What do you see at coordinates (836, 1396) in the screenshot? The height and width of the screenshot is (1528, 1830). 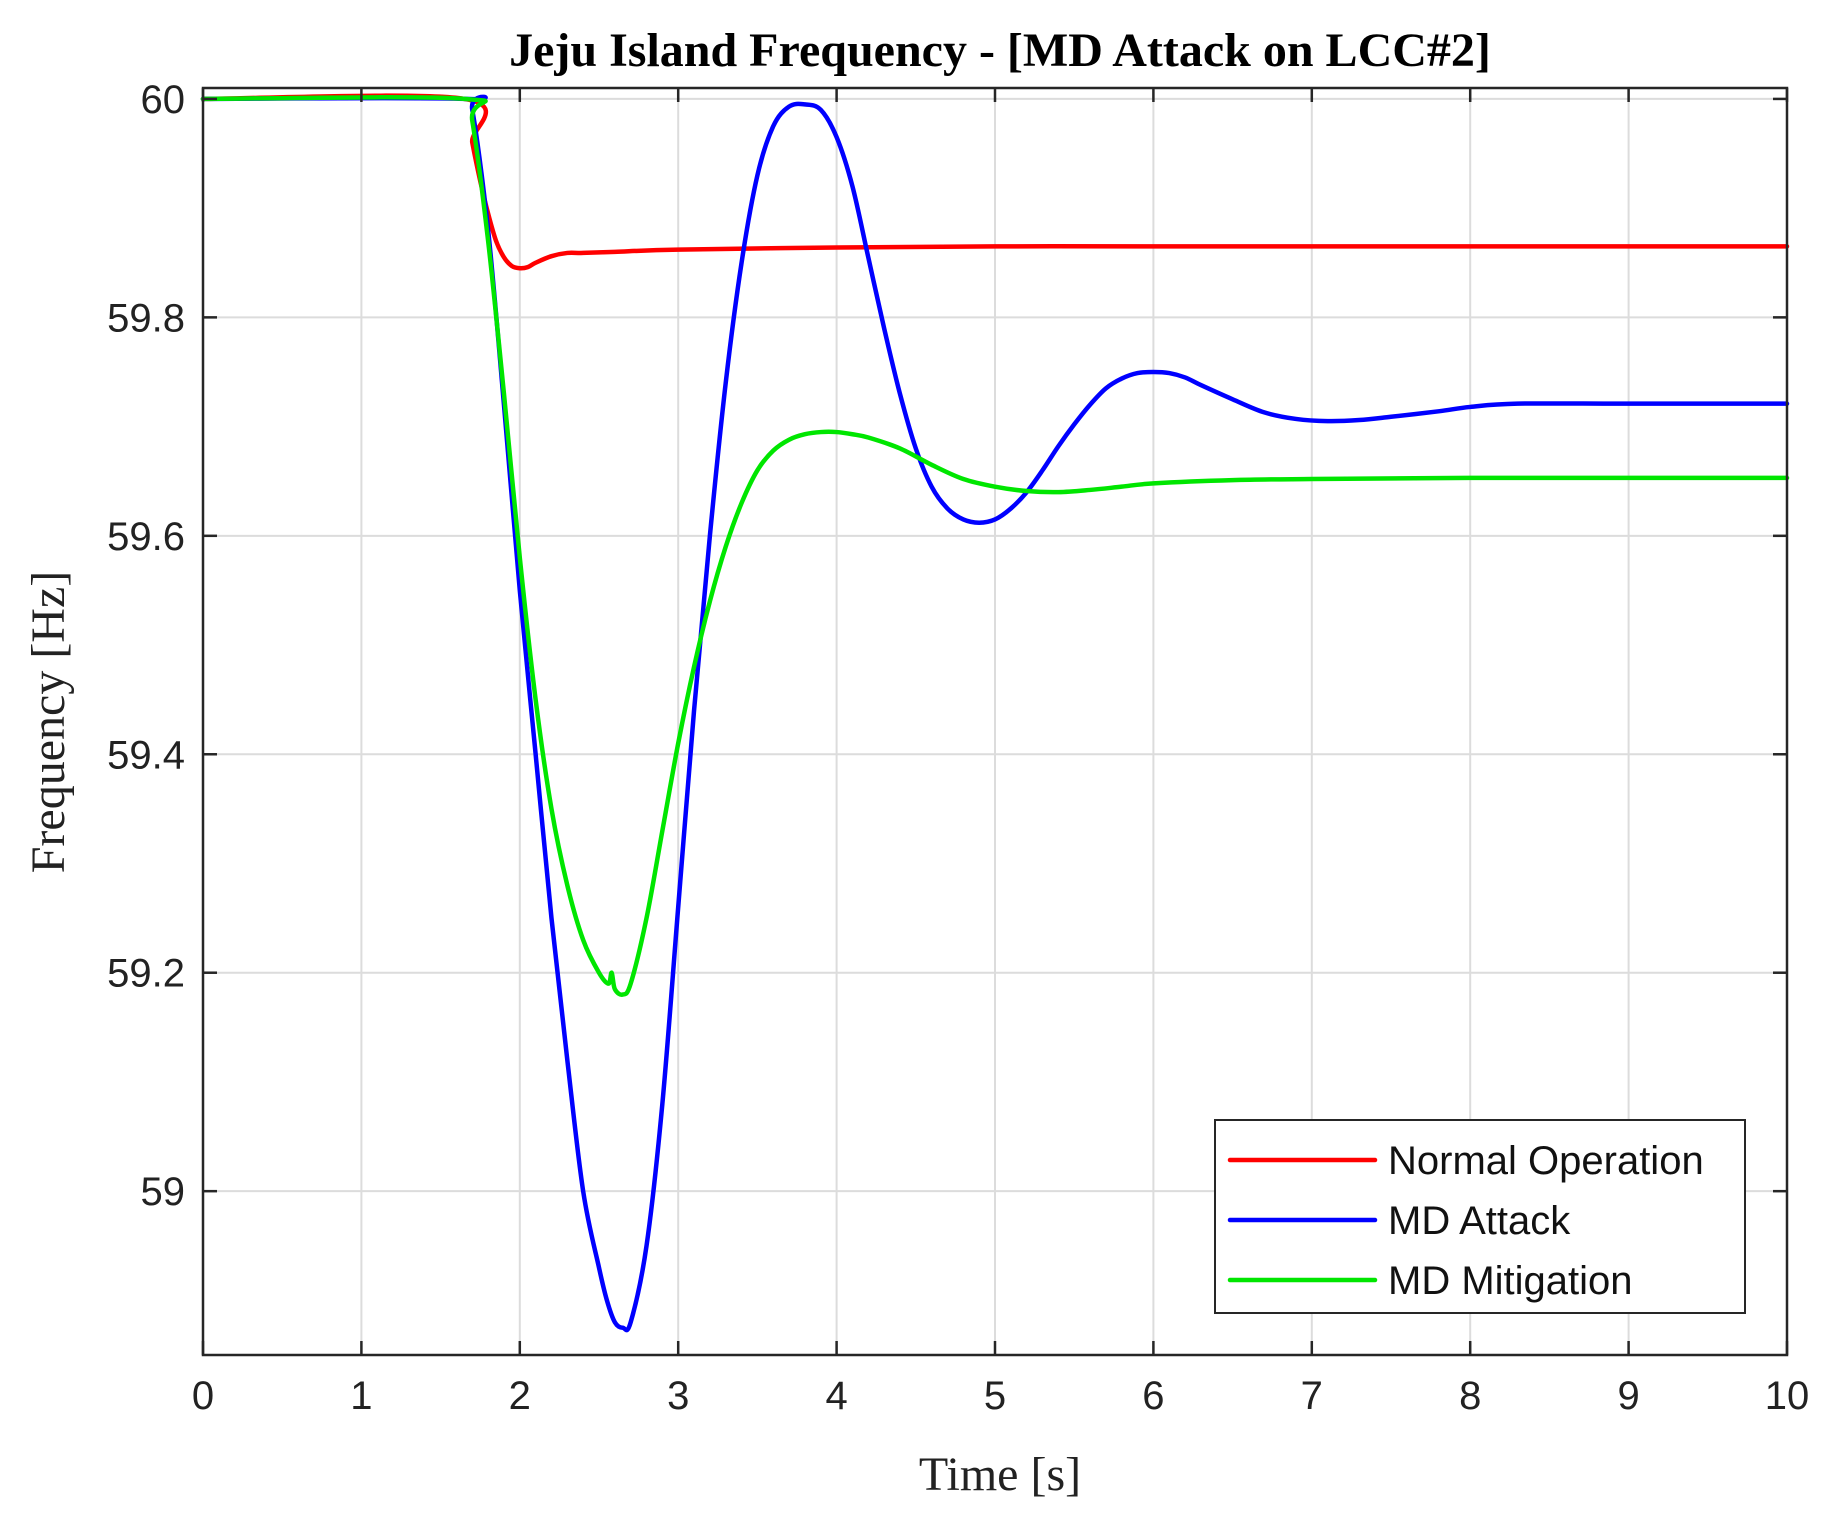 I see `x-tick-label: 4` at bounding box center [836, 1396].